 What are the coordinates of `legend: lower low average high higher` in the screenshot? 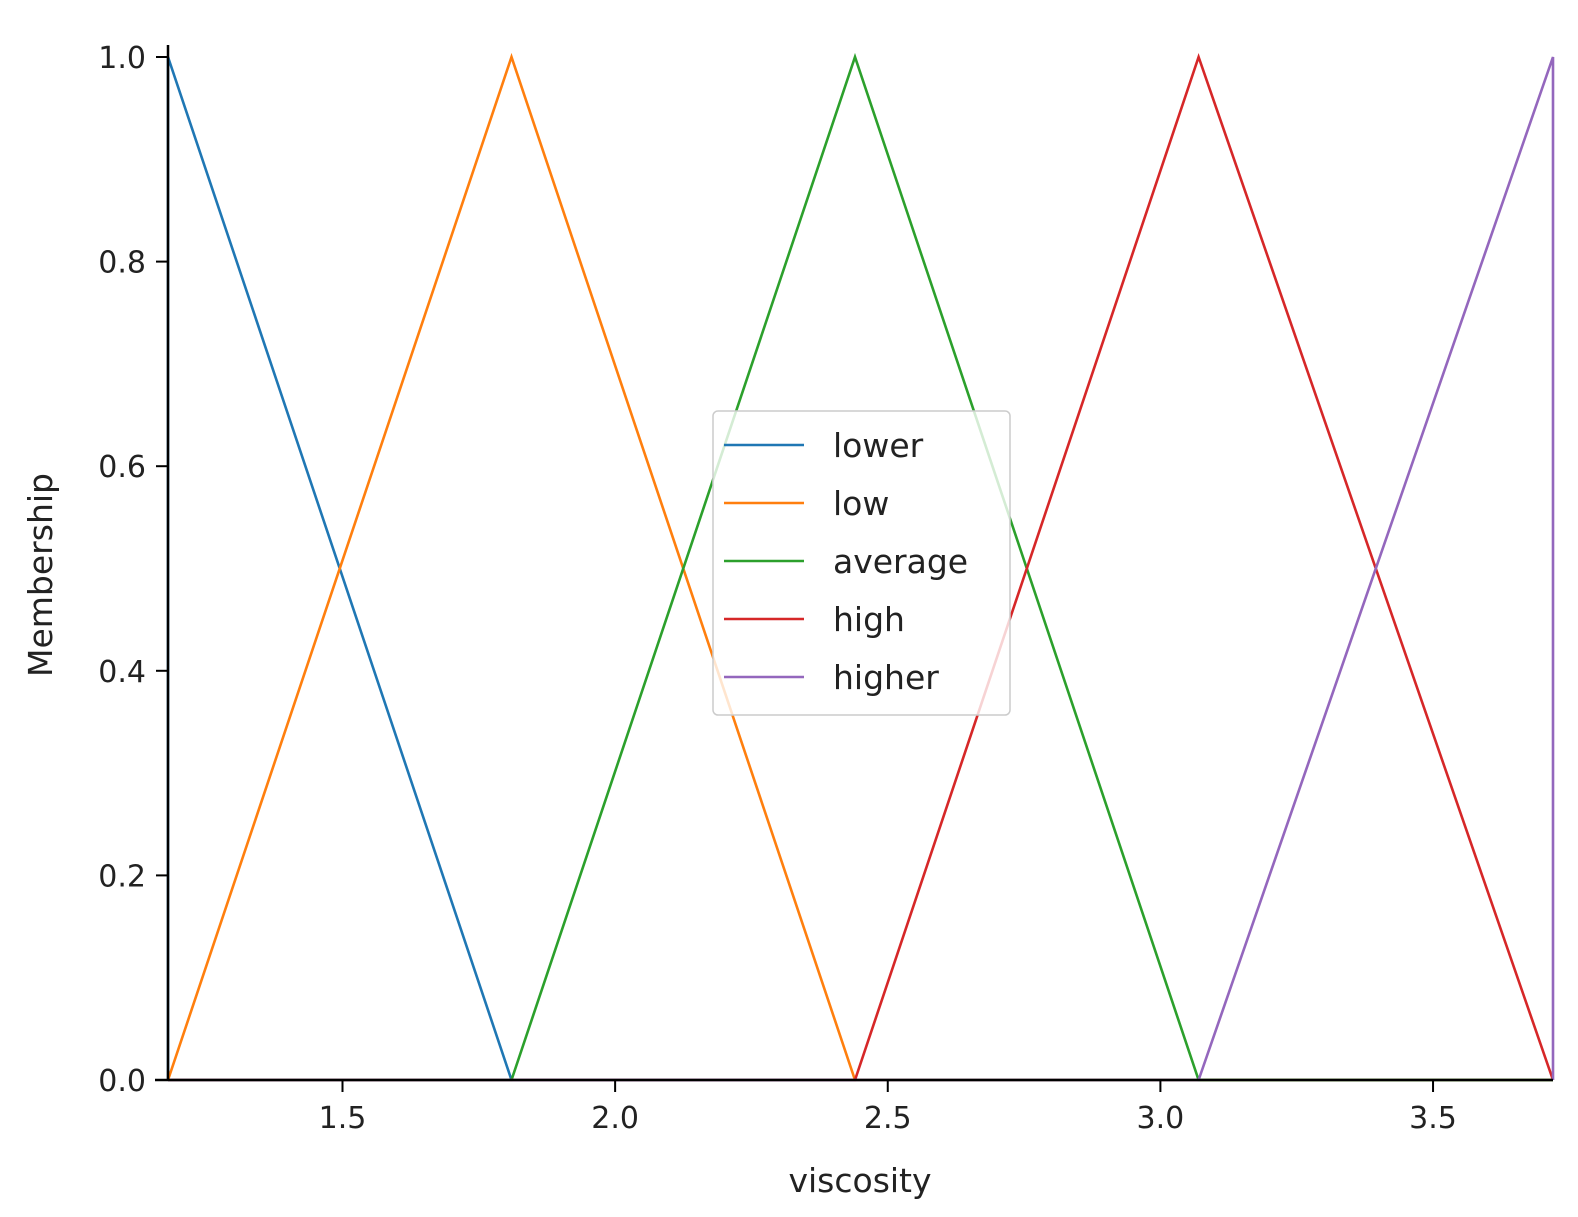 It's located at (861, 563).